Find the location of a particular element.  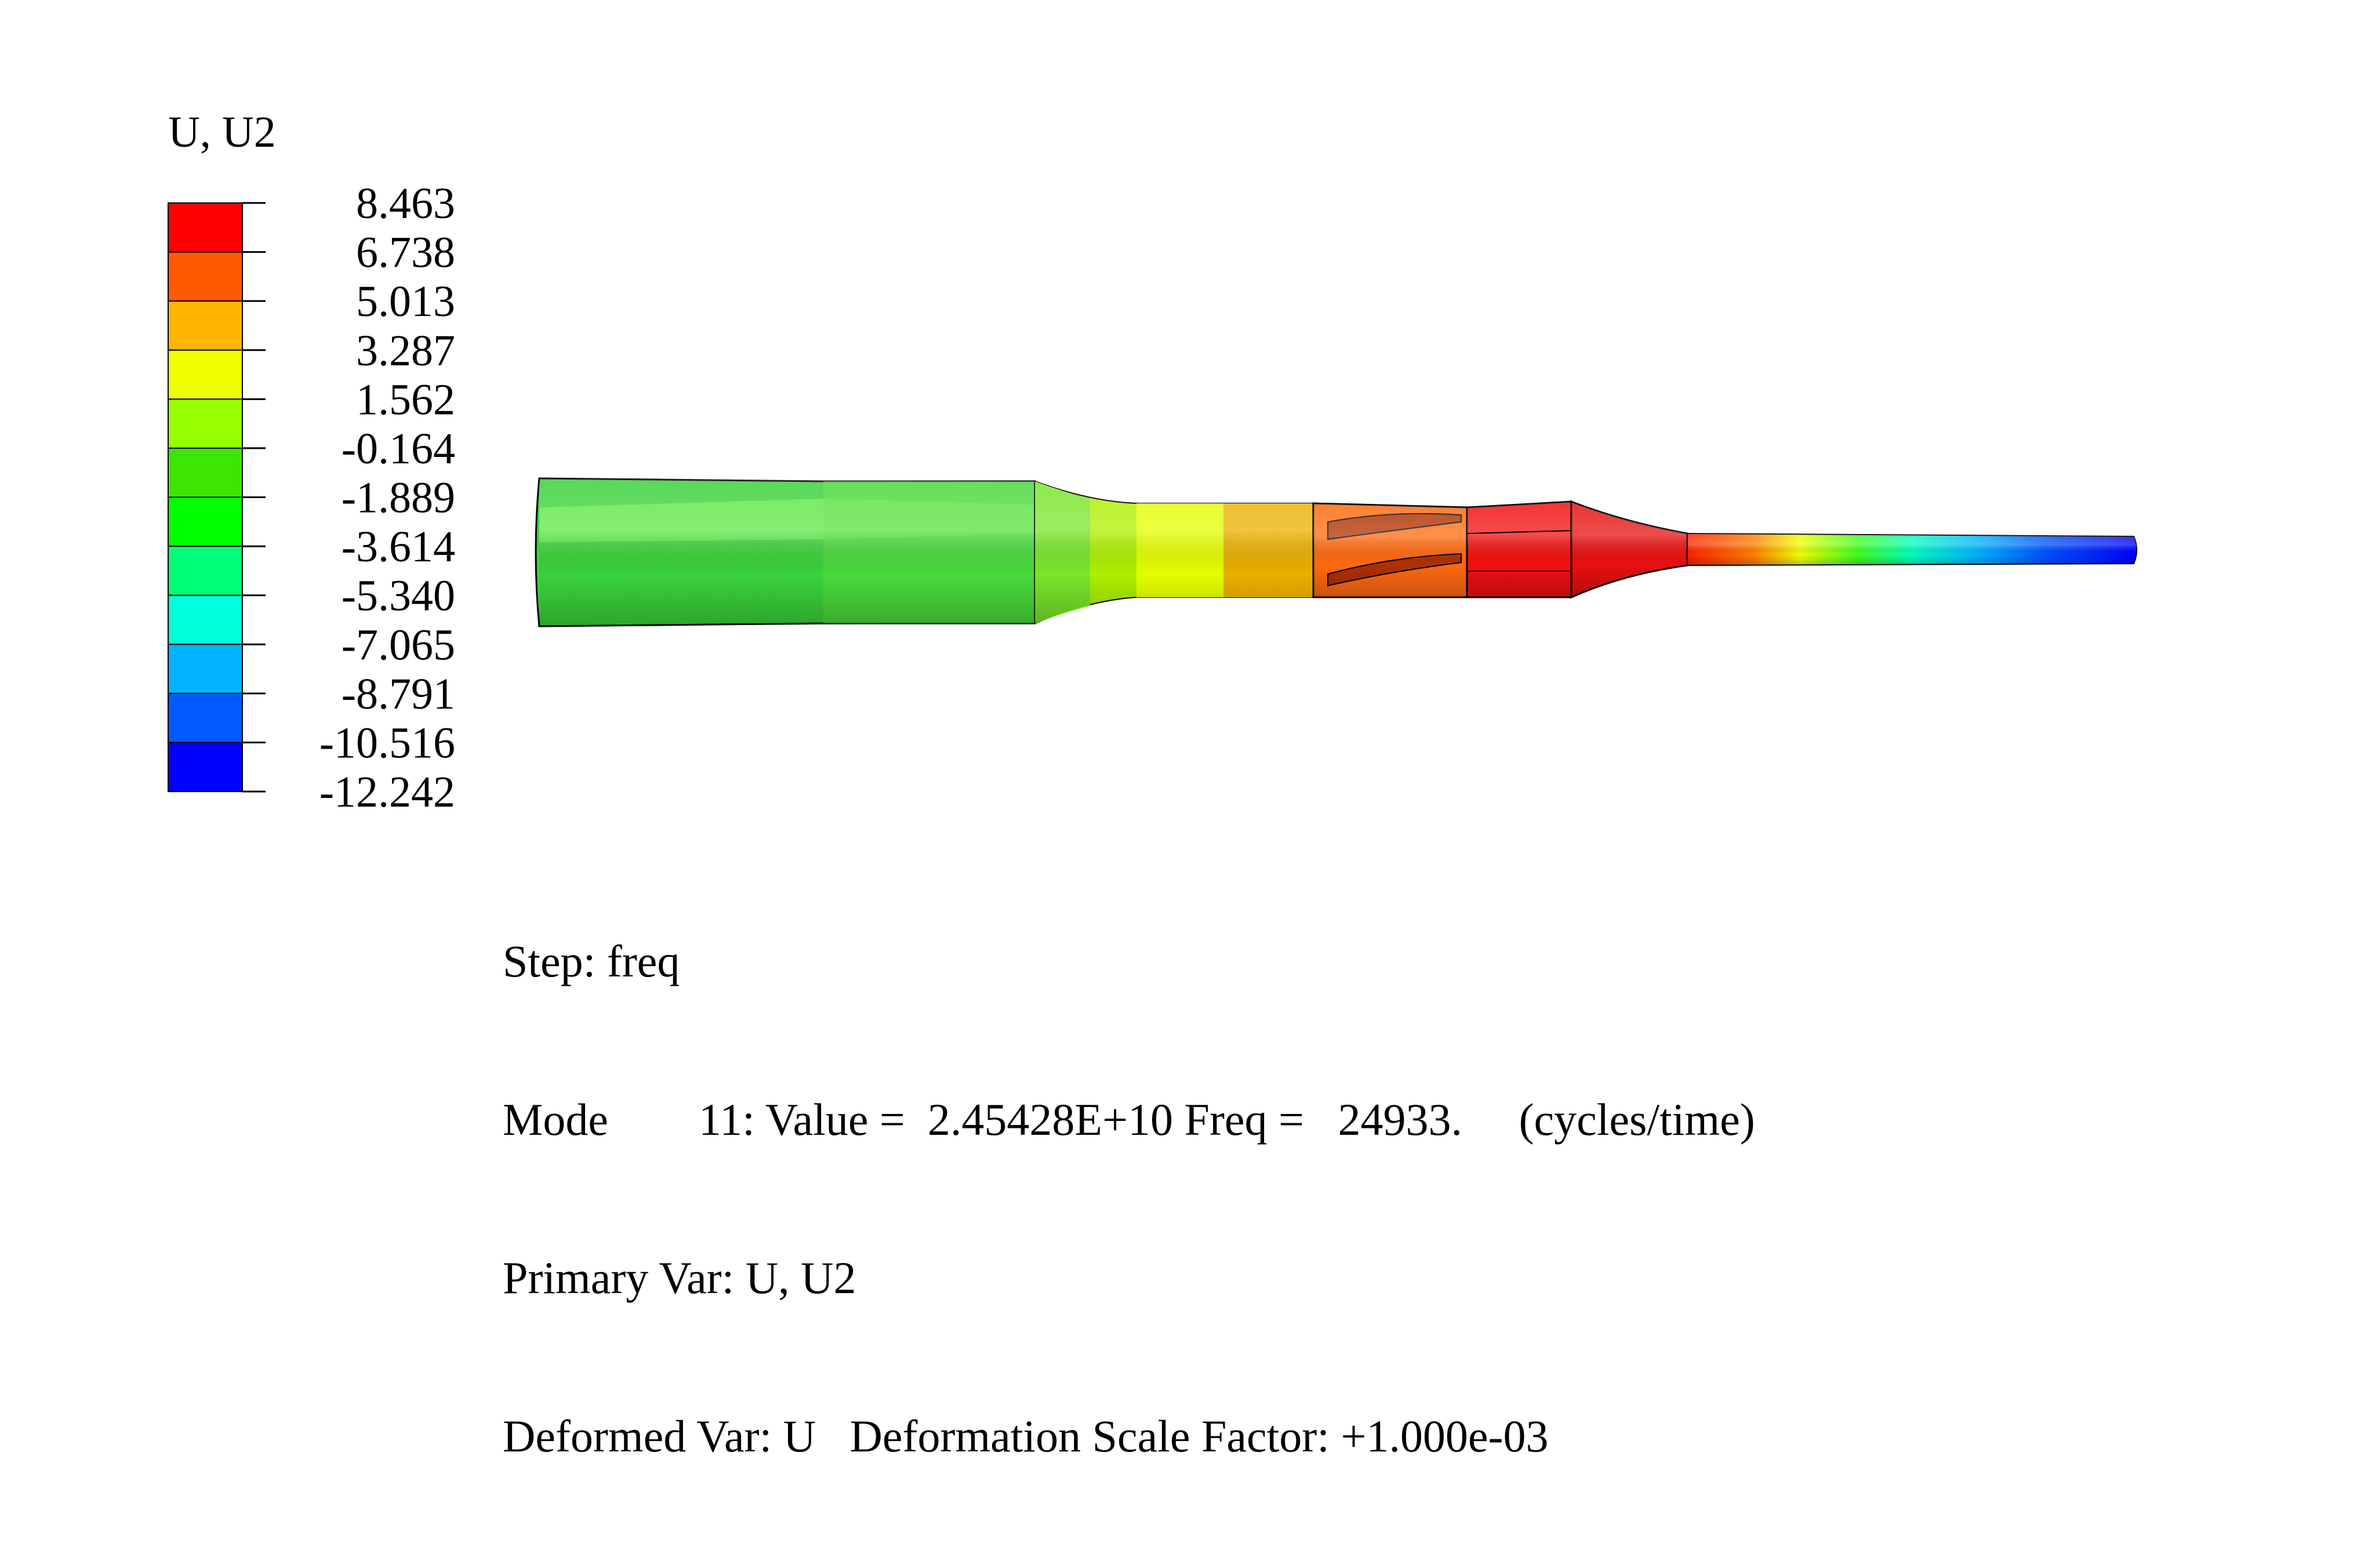

legend-value-label: -7.065 is located at coordinates (399, 644).